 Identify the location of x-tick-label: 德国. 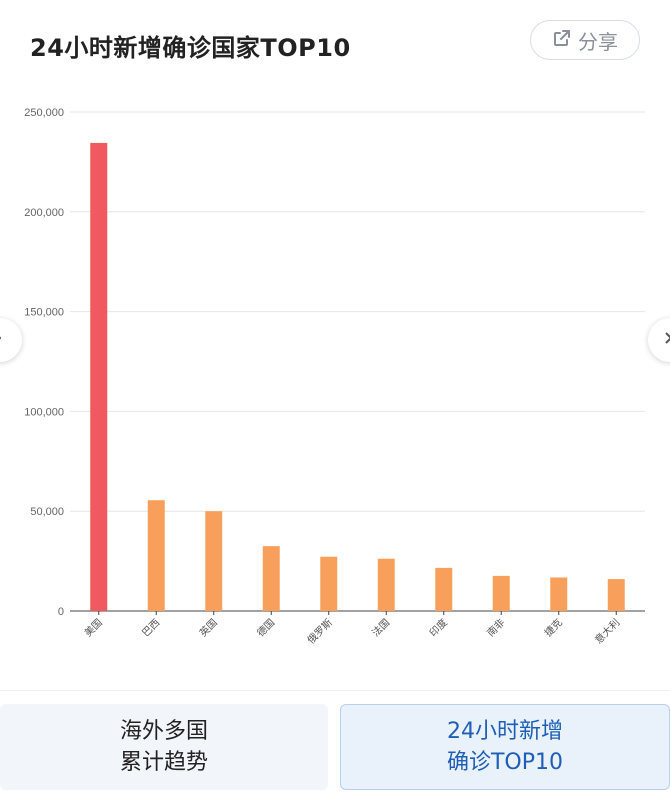
(265, 627).